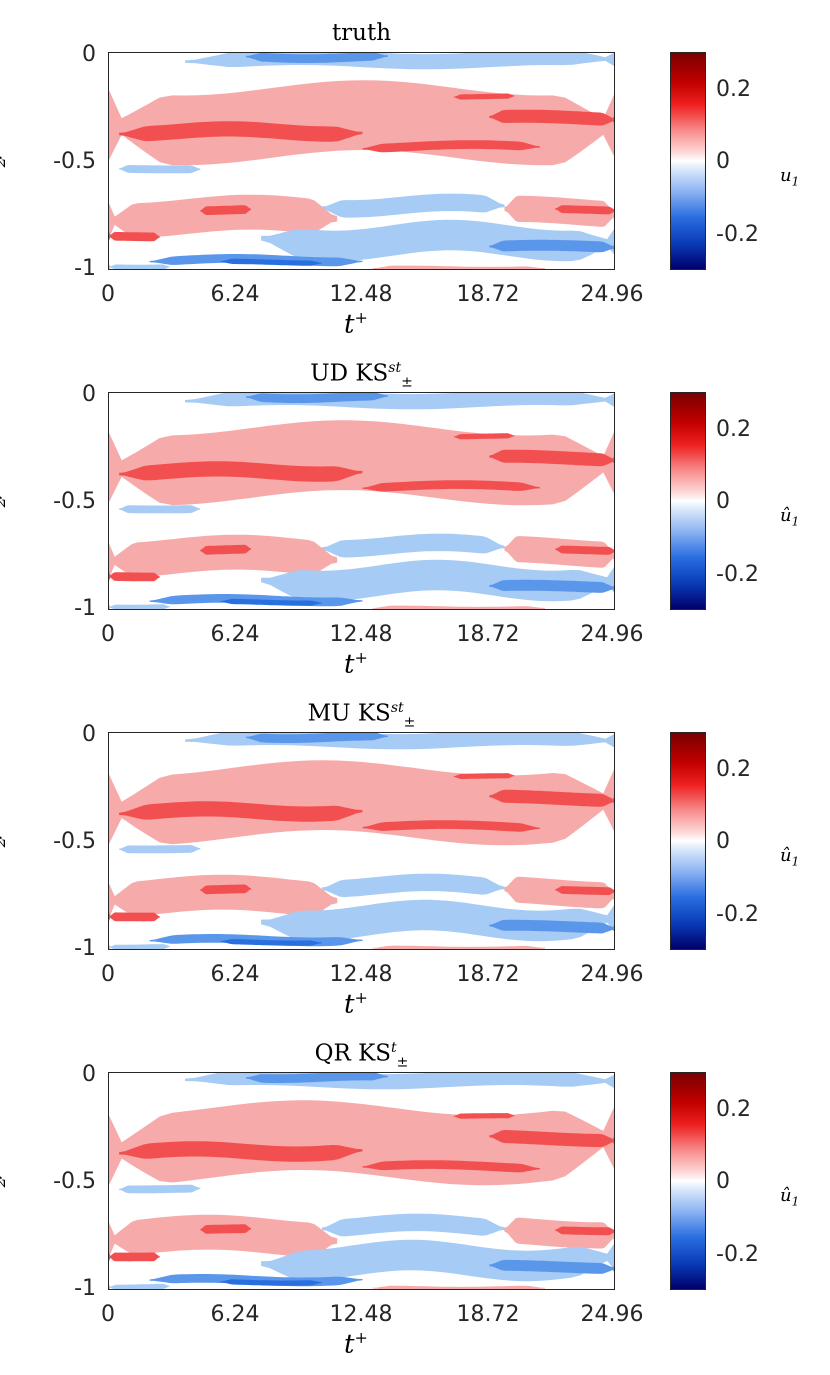 The image size is (830, 1375). I want to click on y-tick-label: -1, so click(85, 1288).